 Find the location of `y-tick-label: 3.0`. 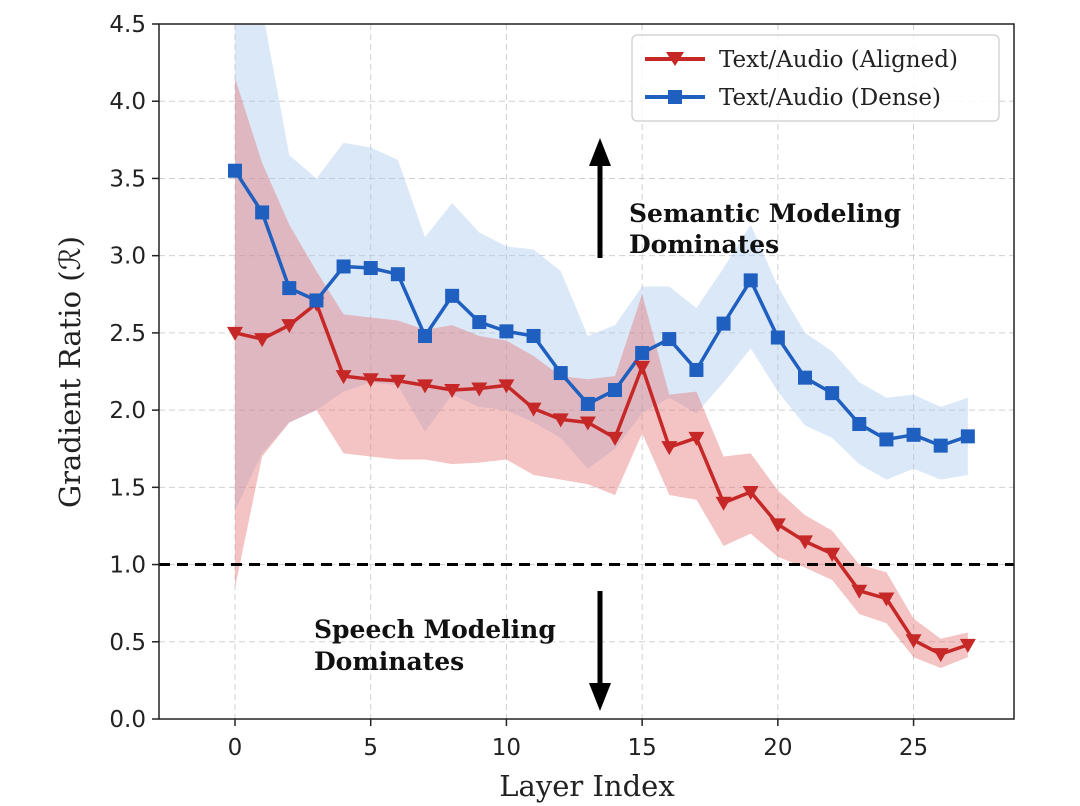

y-tick-label: 3.0 is located at coordinates (127, 257).